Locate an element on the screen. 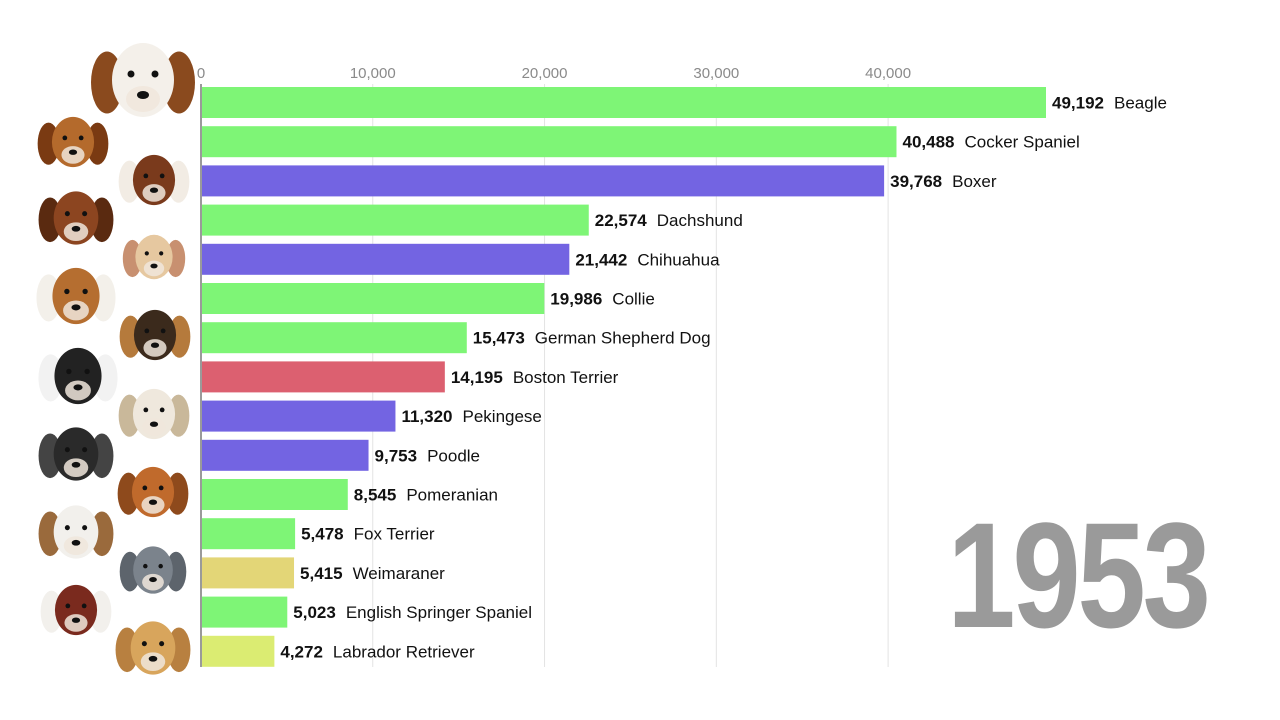 This screenshot has width=1280, height=720. german-shepherd-head-icon is located at coordinates (155, 335).